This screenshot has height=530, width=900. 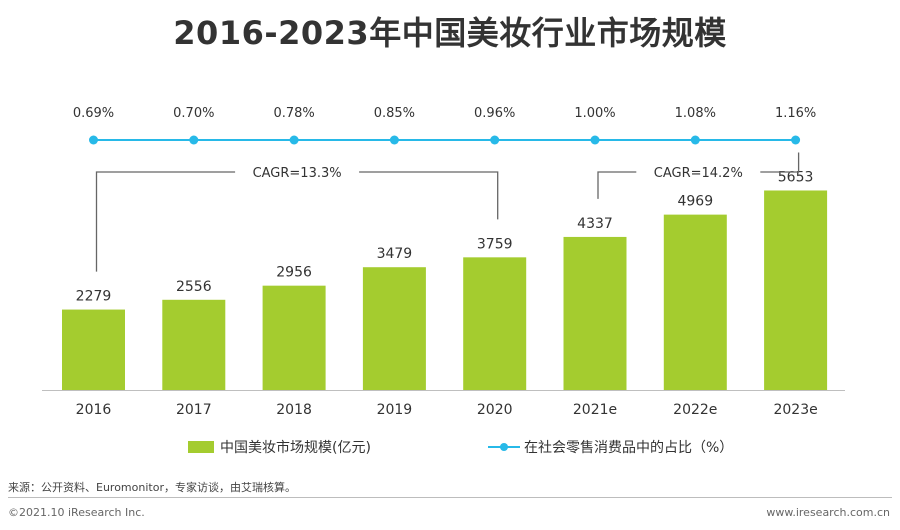 What do you see at coordinates (394, 113) in the screenshot?
I see `share-label-2019: 0.85%` at bounding box center [394, 113].